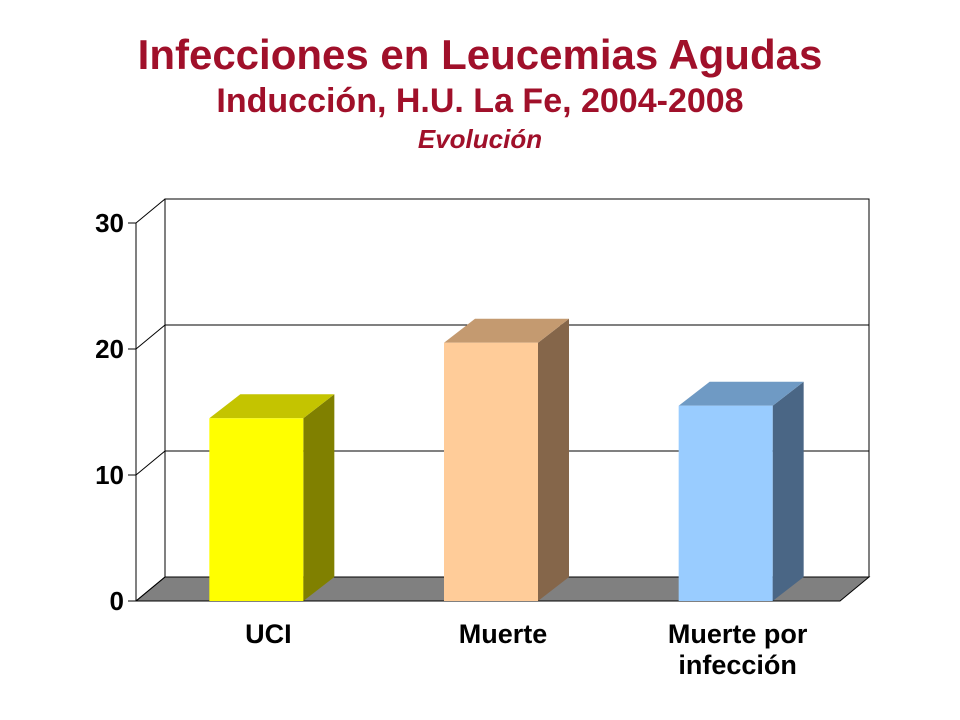 The image size is (960, 720). I want to click on x-category-label: Muerte, so click(503, 634).